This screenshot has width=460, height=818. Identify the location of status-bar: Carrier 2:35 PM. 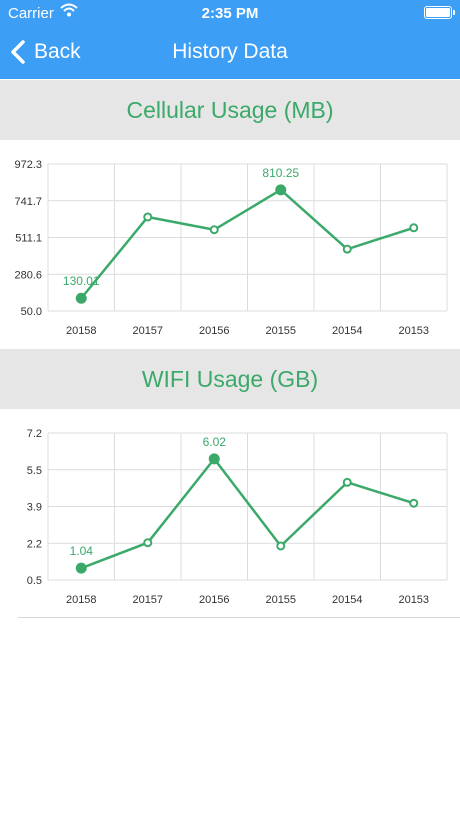
(230, 13).